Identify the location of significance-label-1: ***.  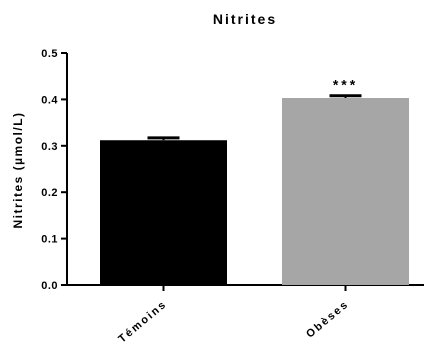
(345, 85).